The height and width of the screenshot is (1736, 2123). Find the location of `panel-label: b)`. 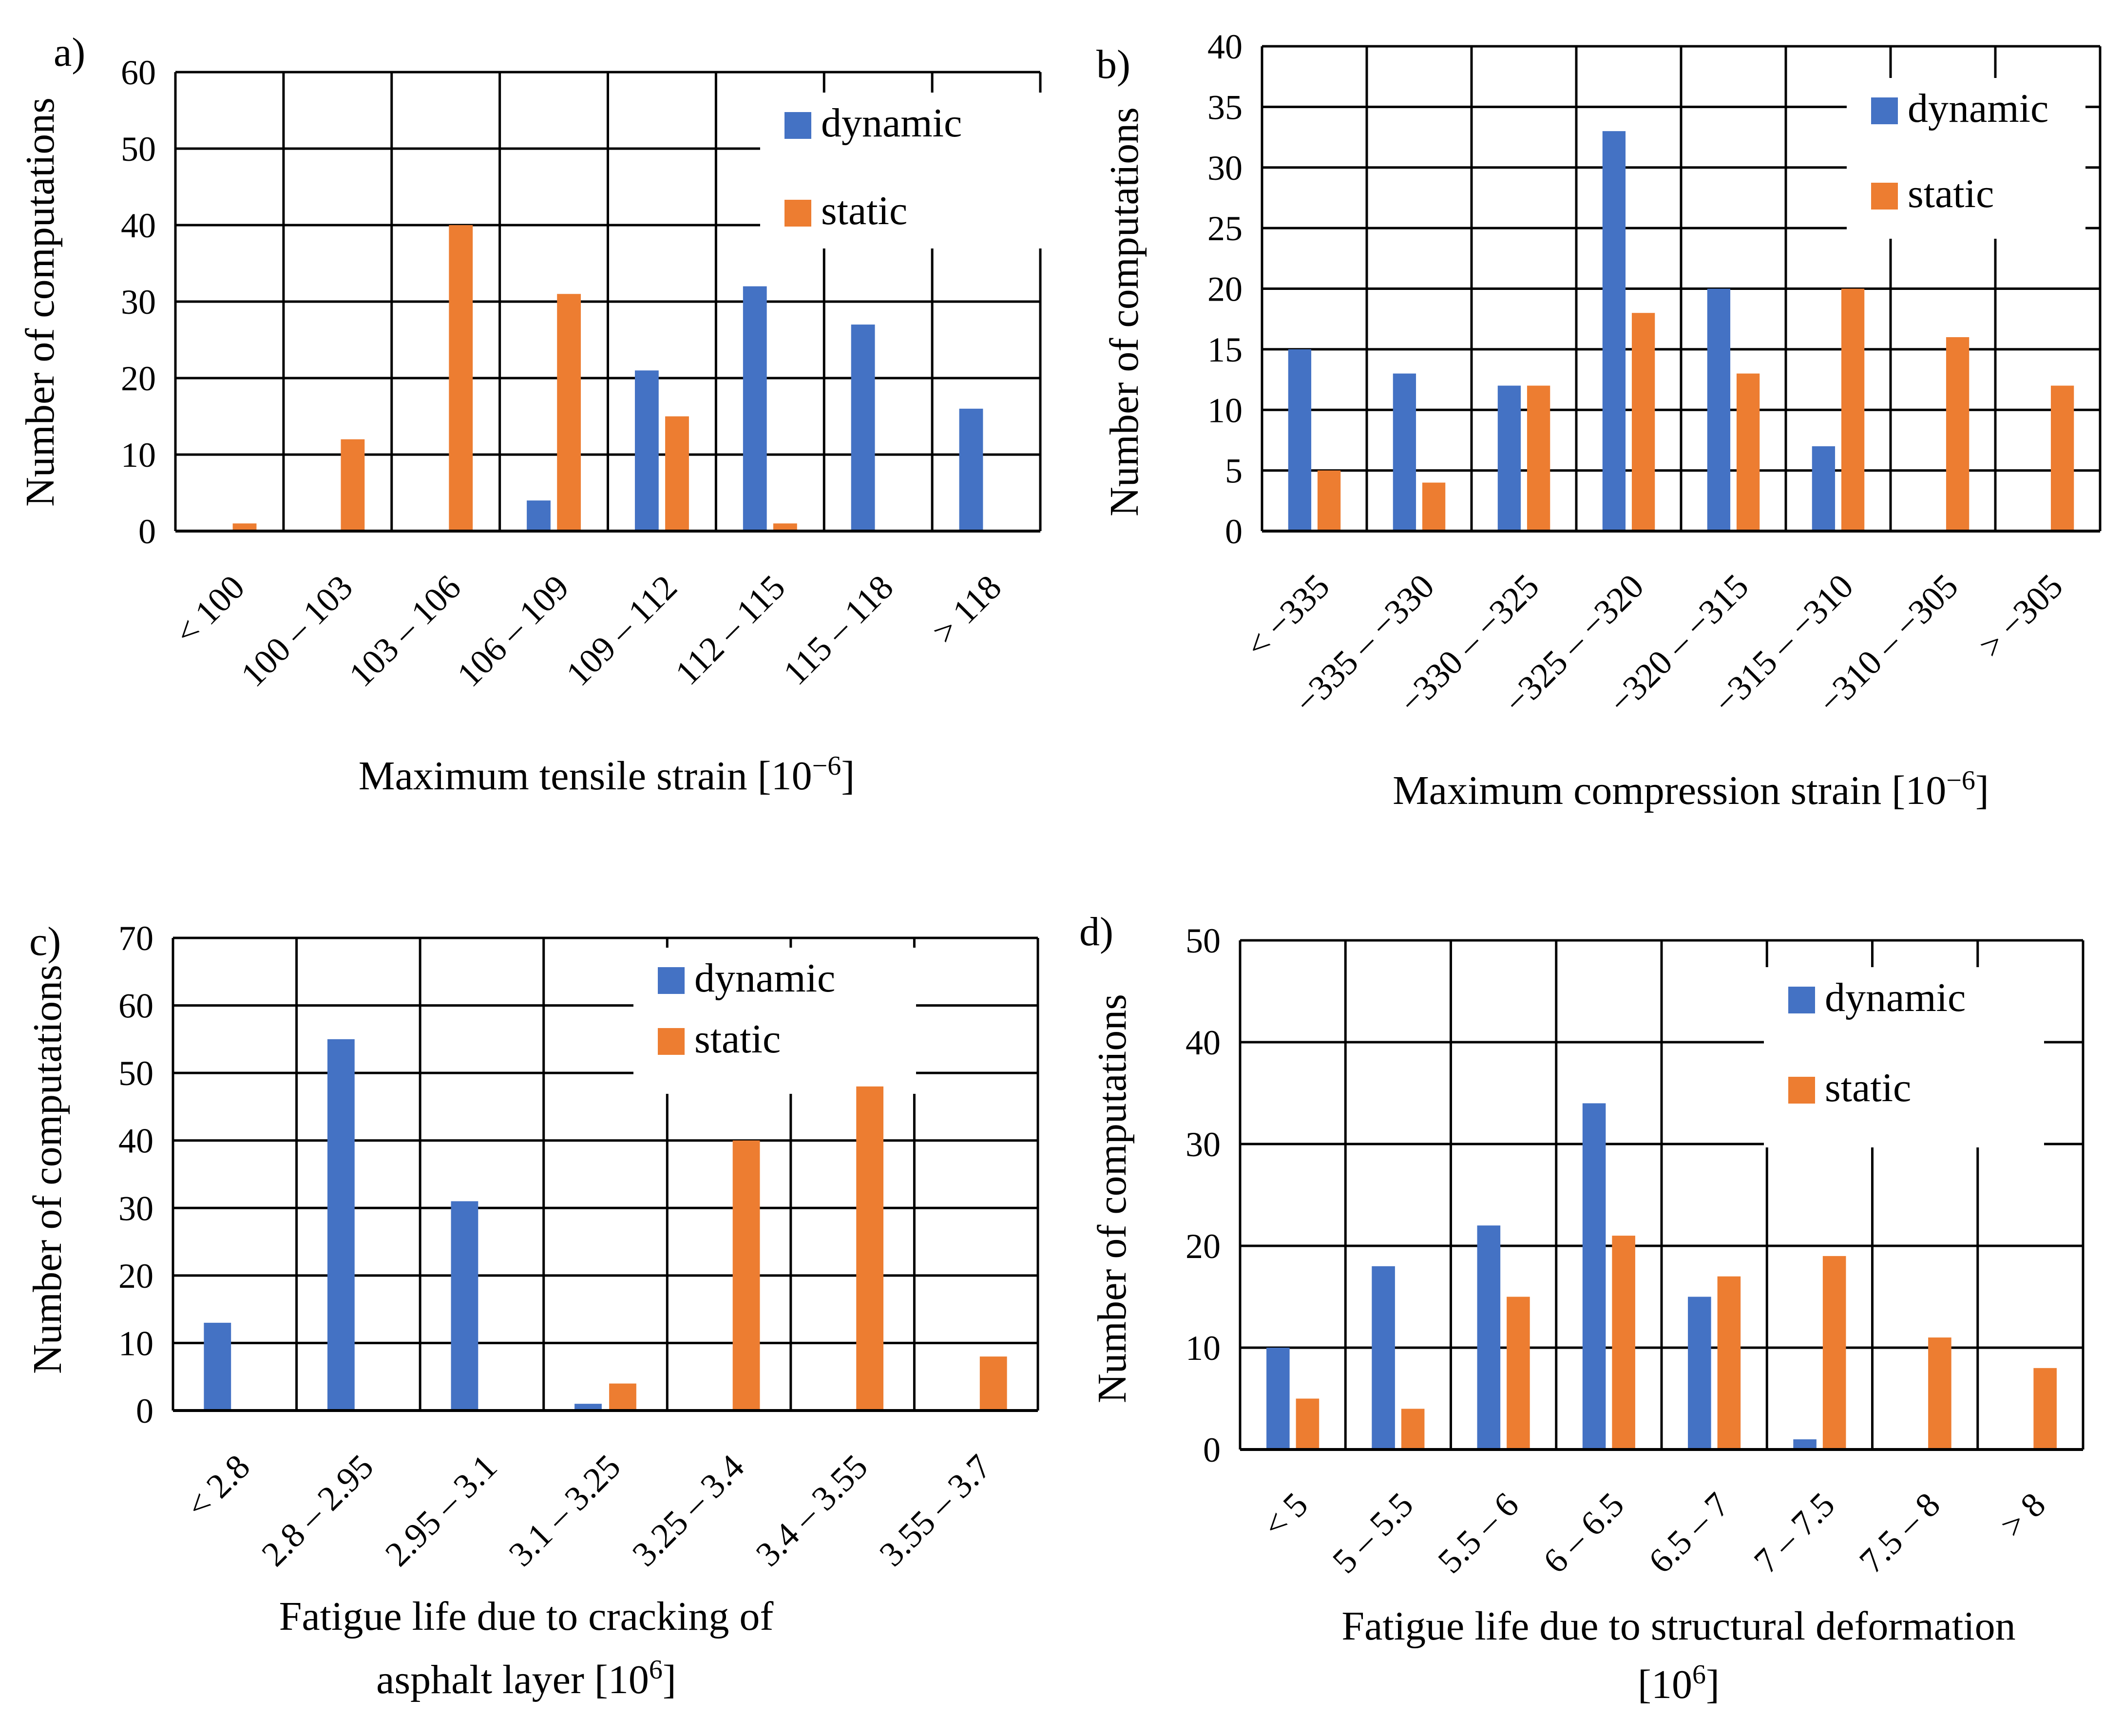

panel-label: b) is located at coordinates (1113, 64).